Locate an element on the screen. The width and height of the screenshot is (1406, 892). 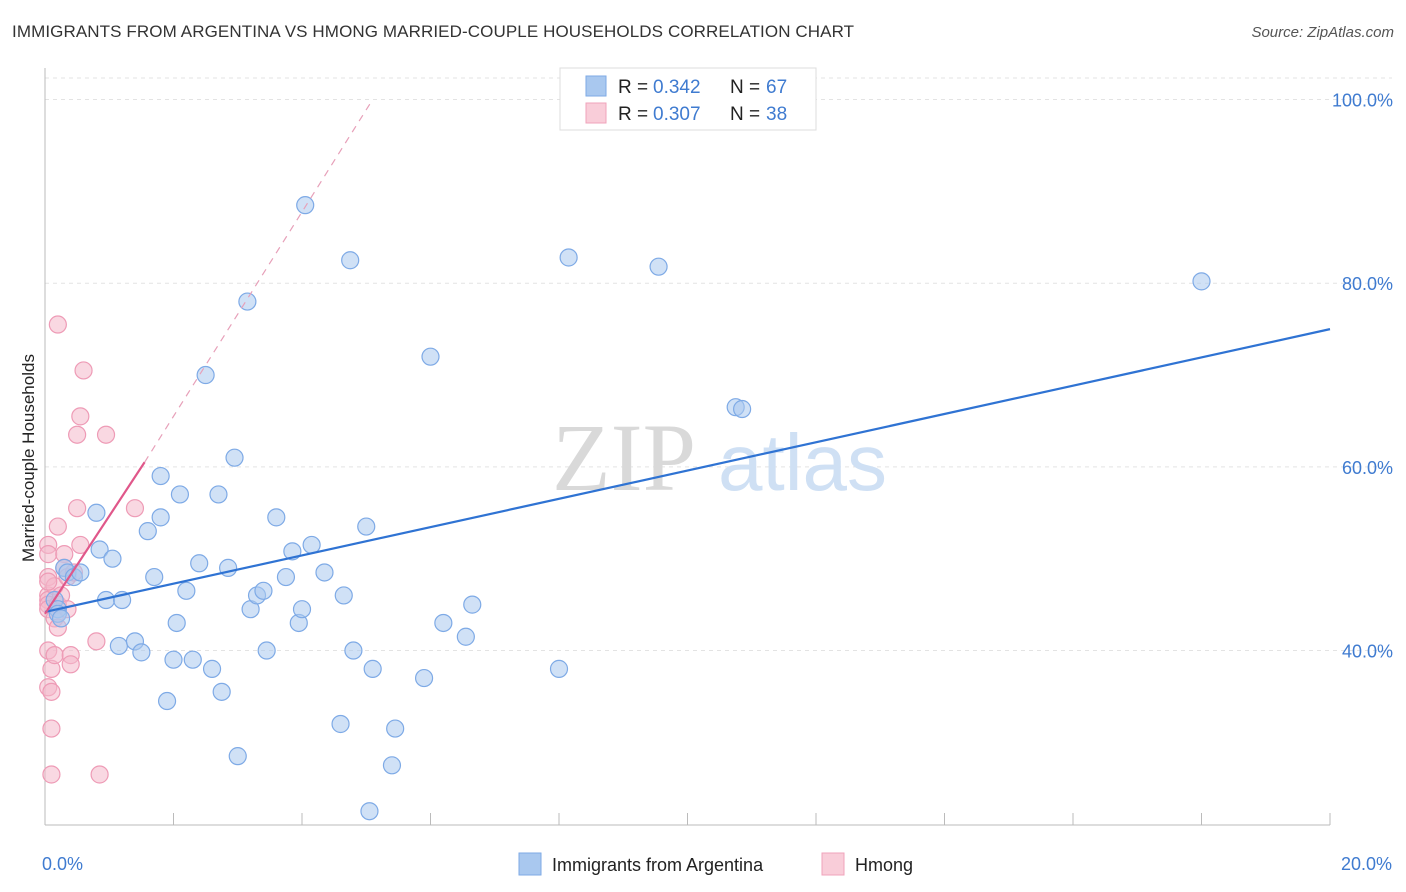
y-tick-label-80: 80.0% is located at coordinates (1367, 284).